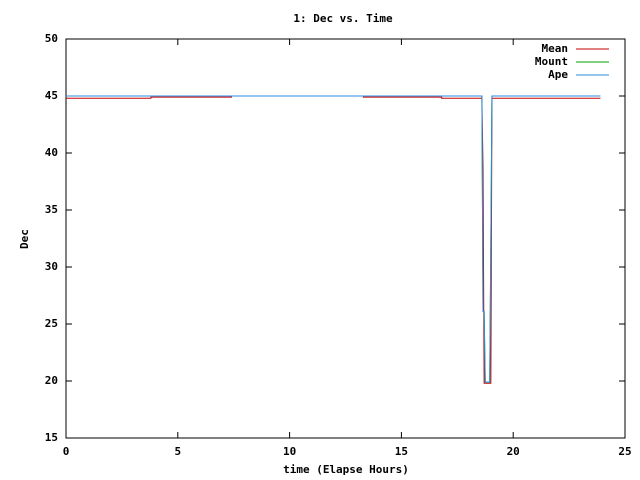  I want to click on y-tick-label: 40, so click(51, 152).